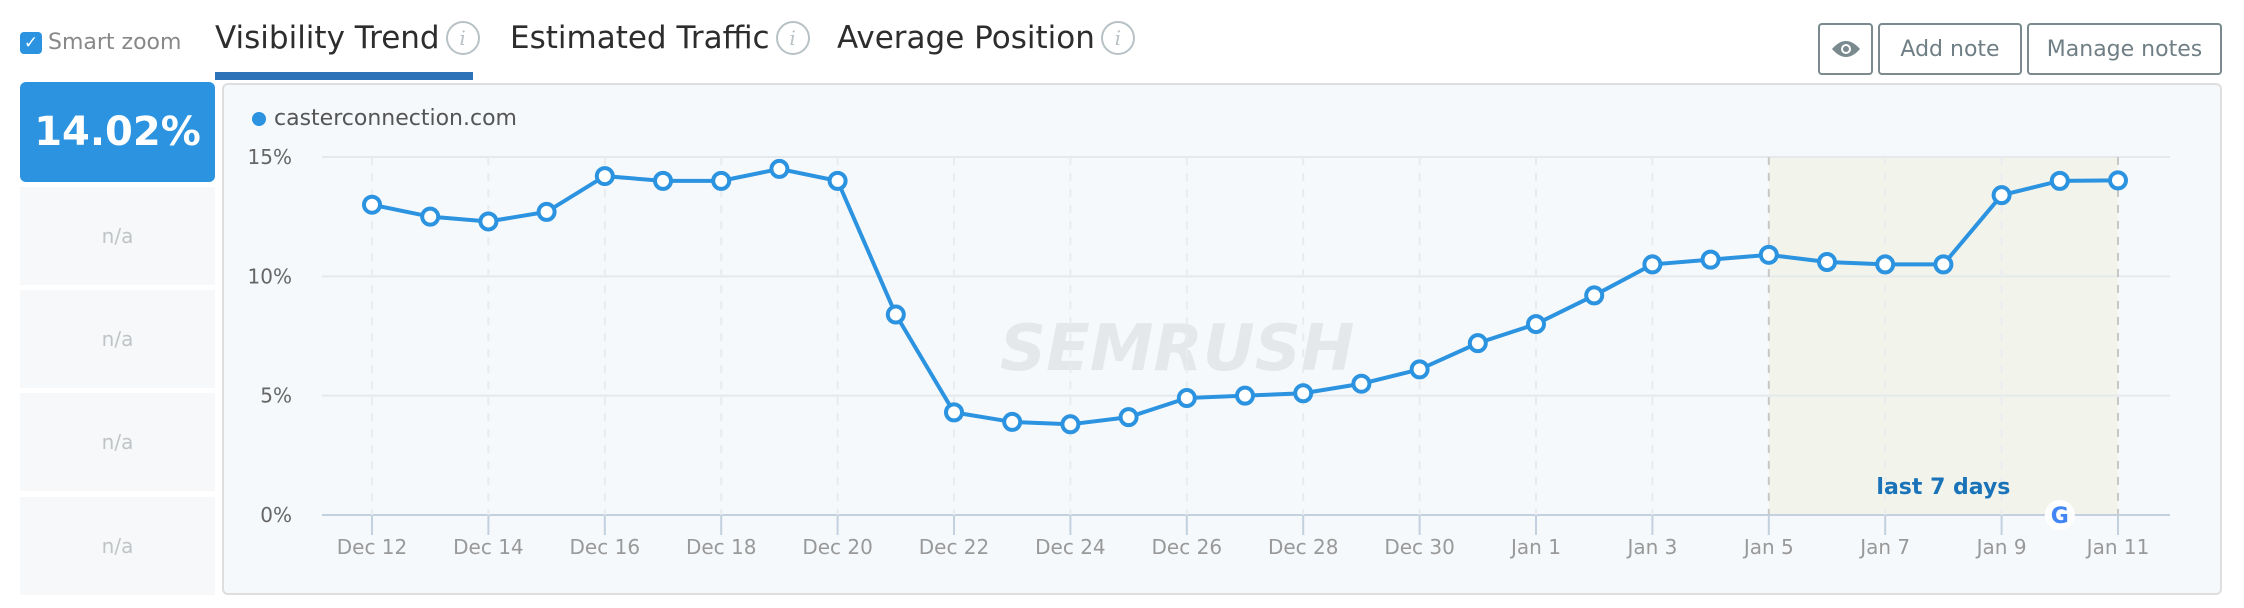 The width and height of the screenshot is (2244, 608). I want to click on x-tick-label: Dec 12, so click(372, 547).